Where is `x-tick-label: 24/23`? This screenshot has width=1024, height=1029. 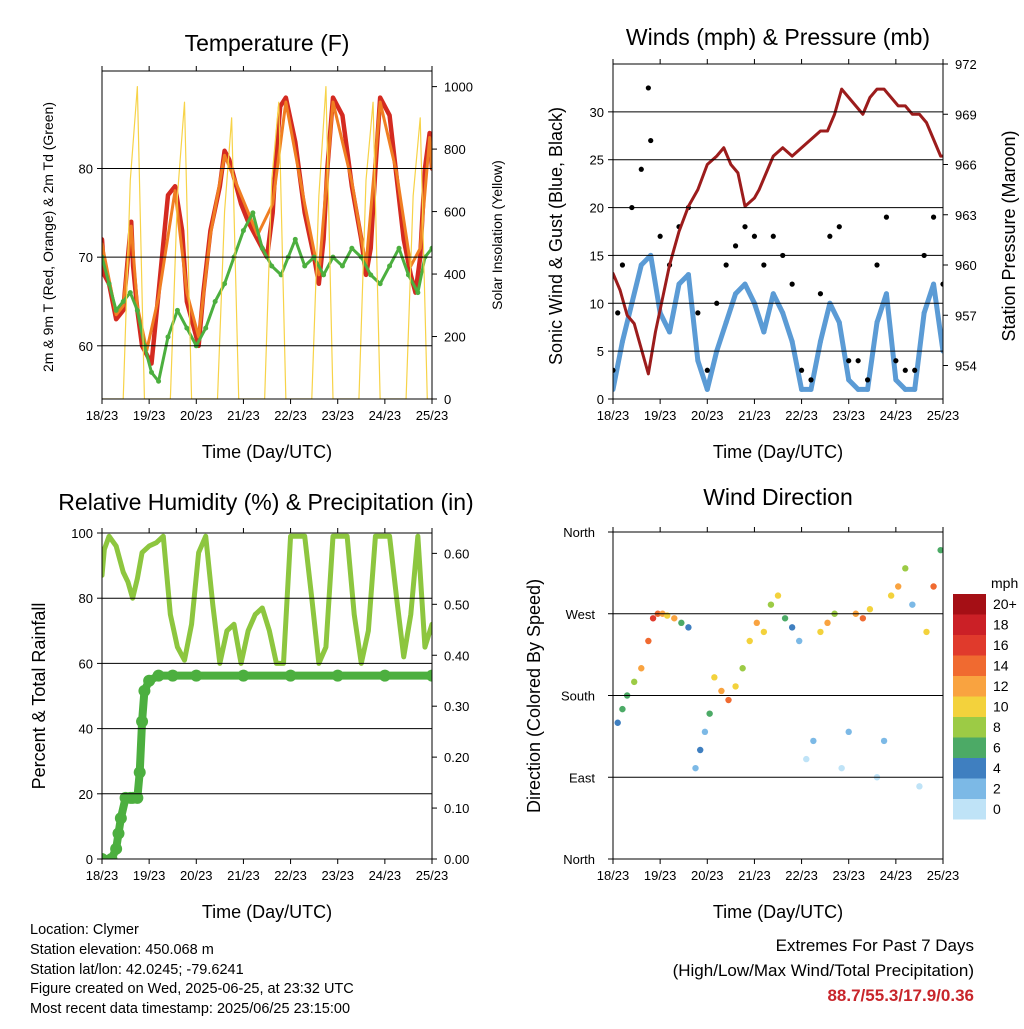
x-tick-label: 24/23 is located at coordinates (385, 875).